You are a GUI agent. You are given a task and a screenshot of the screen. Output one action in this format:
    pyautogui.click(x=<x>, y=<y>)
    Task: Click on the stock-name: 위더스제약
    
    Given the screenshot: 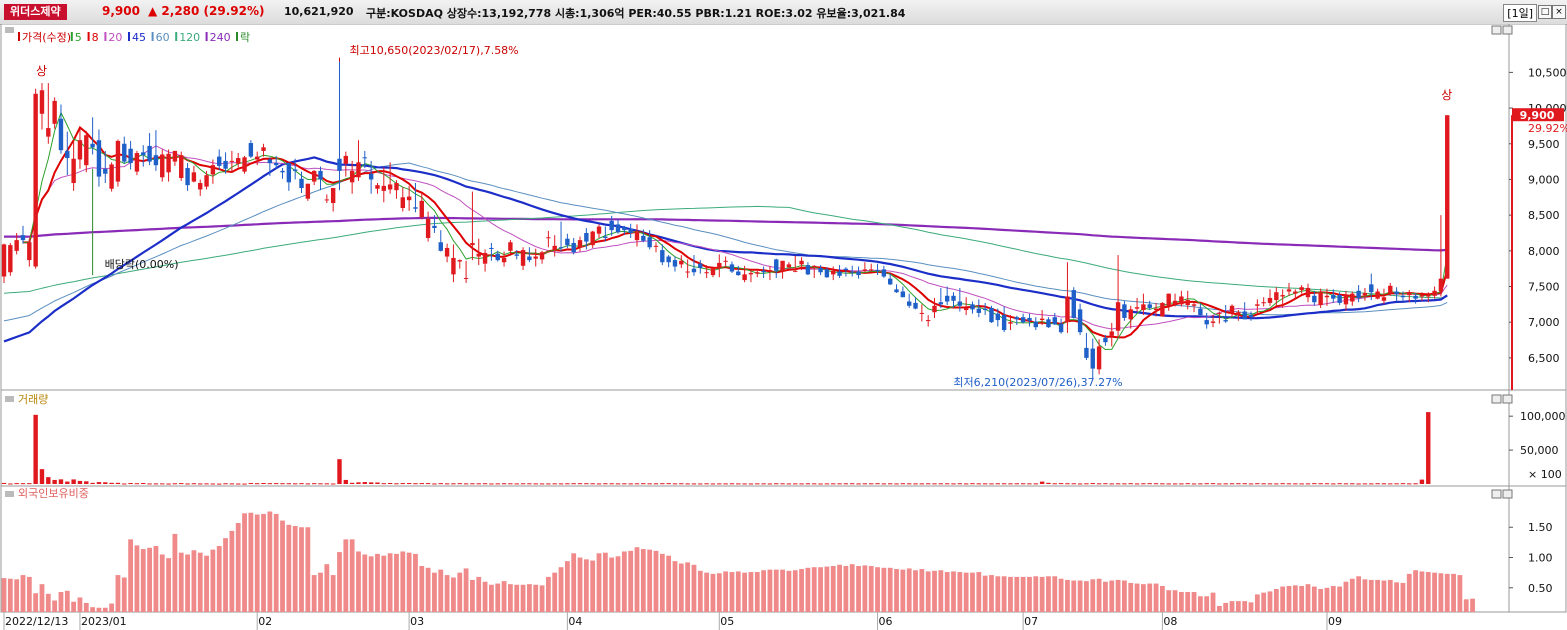 What is the action you would take?
    pyautogui.click(x=35, y=12)
    